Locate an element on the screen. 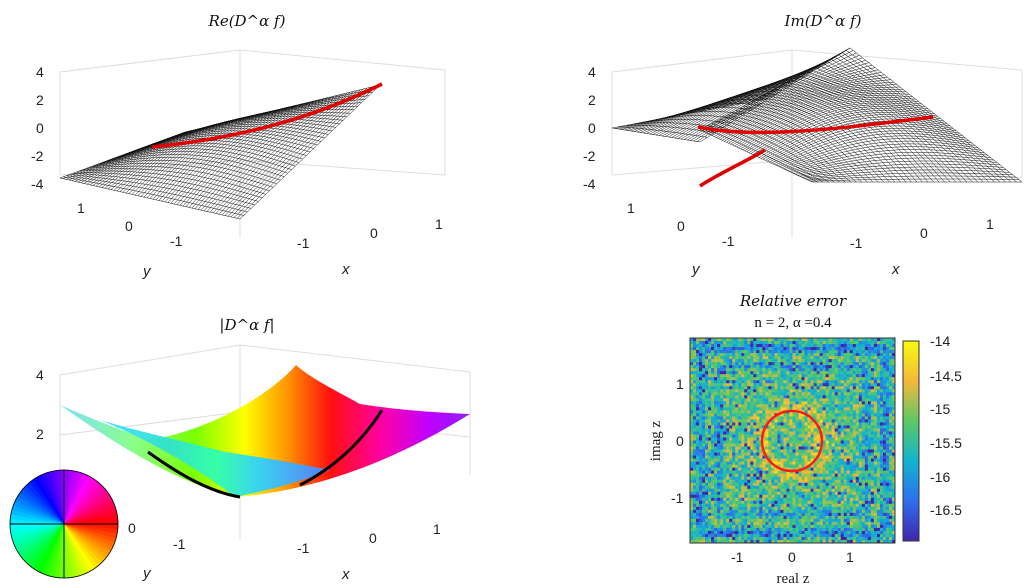  heatmap-frame is located at coordinates (792, 440).